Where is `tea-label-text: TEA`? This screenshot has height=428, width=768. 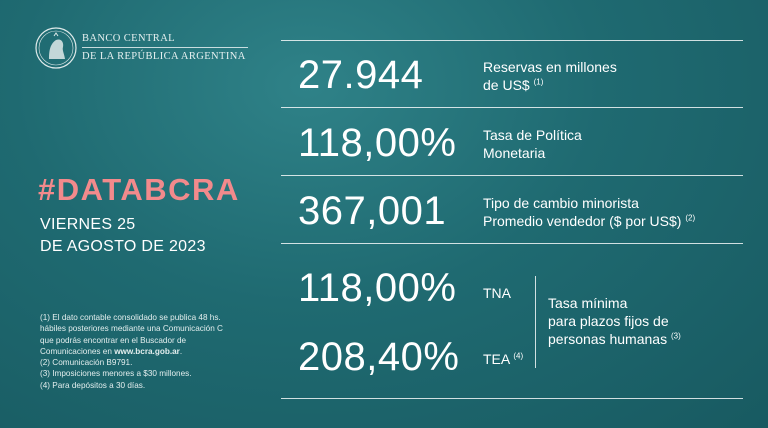 tea-label-text: TEA is located at coordinates (496, 359).